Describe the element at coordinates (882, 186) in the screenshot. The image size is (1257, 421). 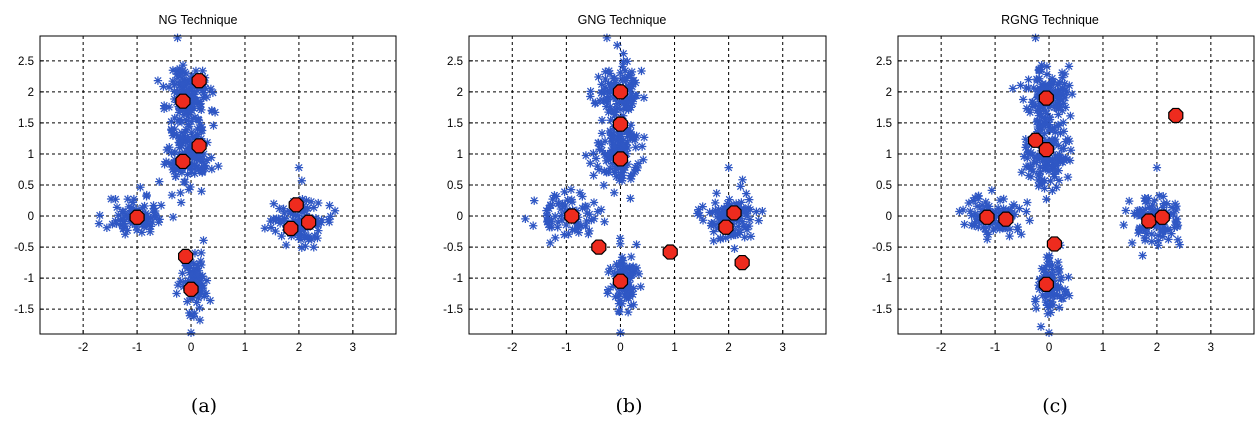
I see `panel-c-yticks: -1.5 -1 -0.5 0 0.5 1 1.5 2 2.5` at that location.